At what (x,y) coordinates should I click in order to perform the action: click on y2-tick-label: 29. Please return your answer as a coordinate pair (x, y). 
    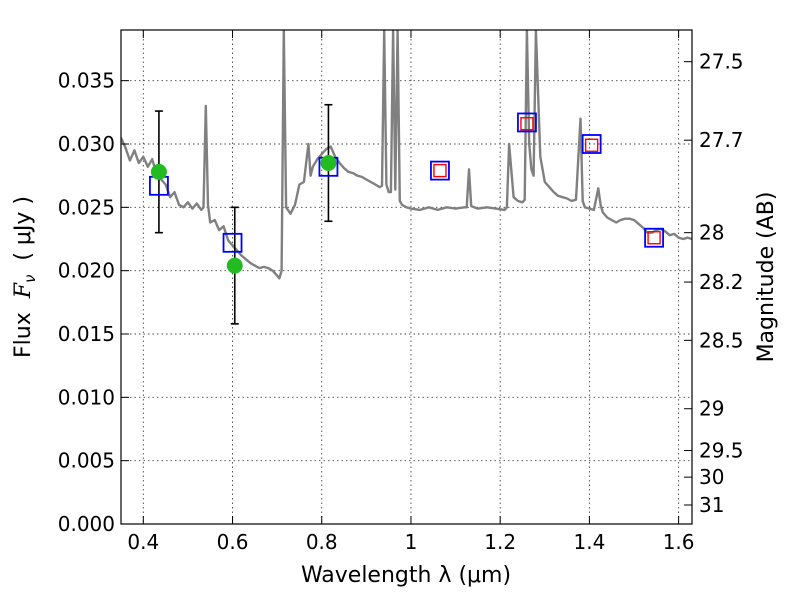
    Looking at the image, I should click on (711, 409).